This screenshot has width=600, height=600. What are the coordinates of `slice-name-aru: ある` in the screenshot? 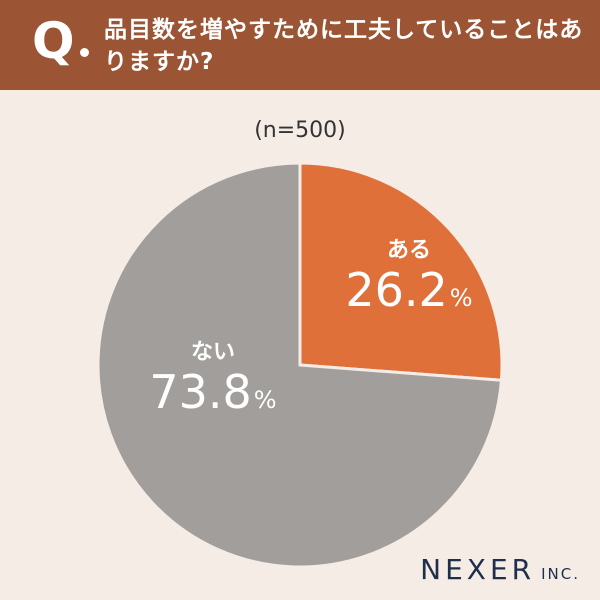 It's located at (408, 250).